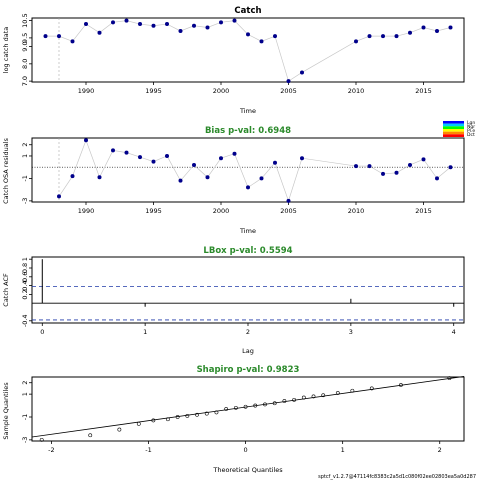 The image size is (480, 480). I want to click on acf-frame, so click(248, 290).